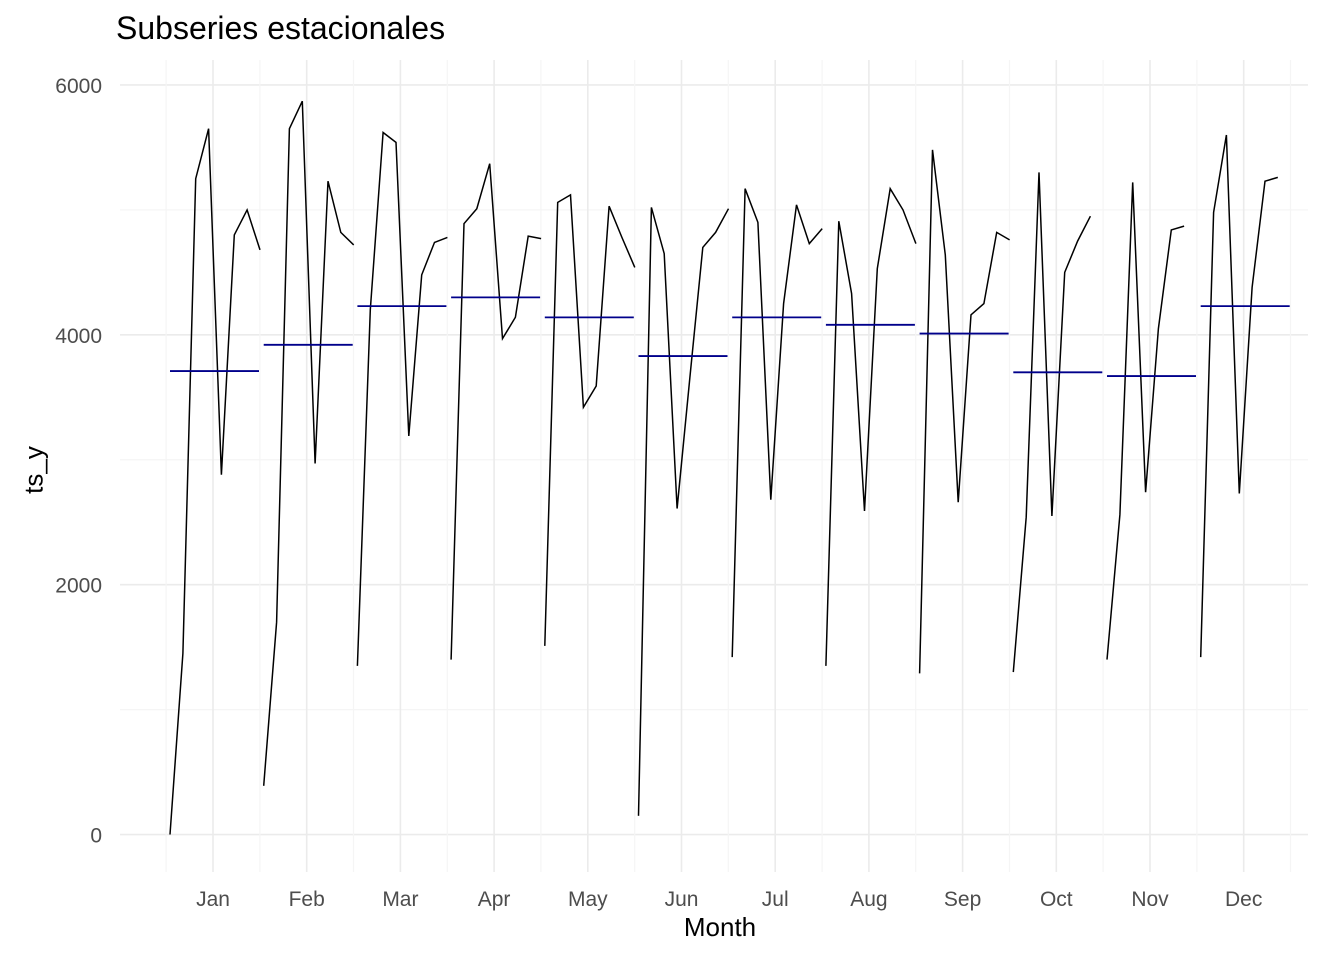 This screenshot has height=960, width=1344. Describe the element at coordinates (307, 899) in the screenshot. I see `x-tick-label: Feb` at that location.